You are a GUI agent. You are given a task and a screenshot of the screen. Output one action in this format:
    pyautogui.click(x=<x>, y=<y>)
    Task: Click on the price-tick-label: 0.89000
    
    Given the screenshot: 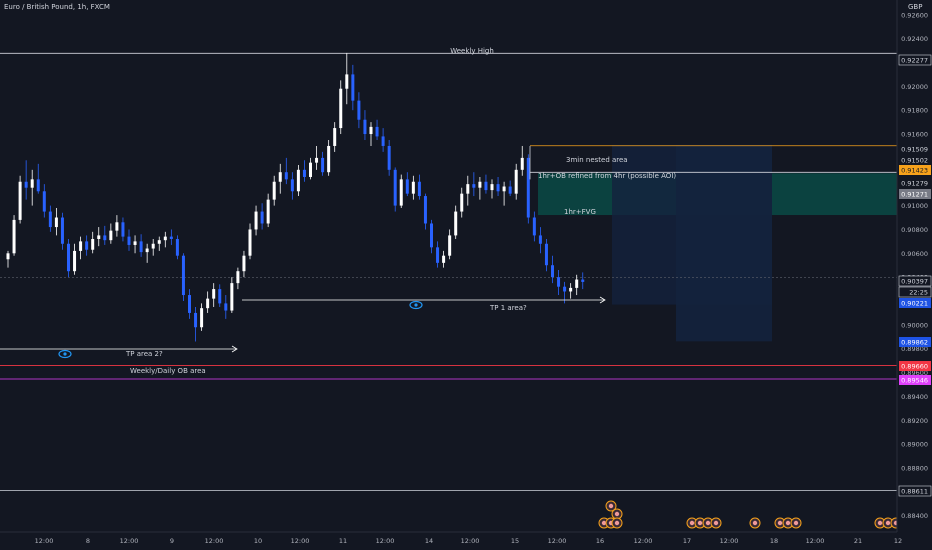 What is the action you would take?
    pyautogui.click(x=914, y=445)
    